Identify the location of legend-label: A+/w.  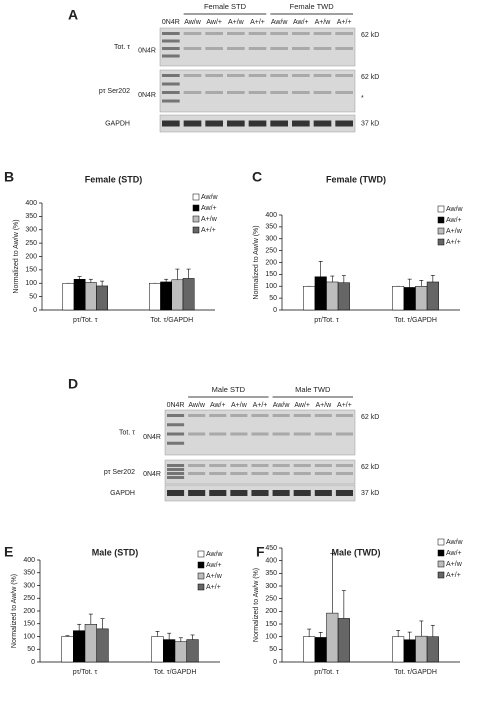
(209, 219).